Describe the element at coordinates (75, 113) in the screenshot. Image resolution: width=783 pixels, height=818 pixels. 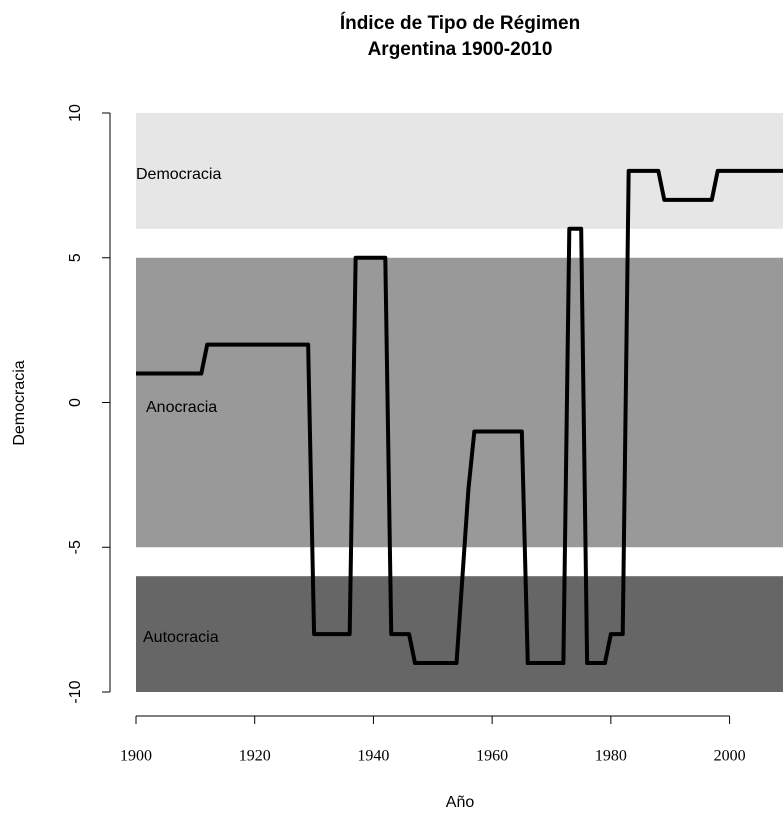
I see `y-tick-label: 10` at that location.